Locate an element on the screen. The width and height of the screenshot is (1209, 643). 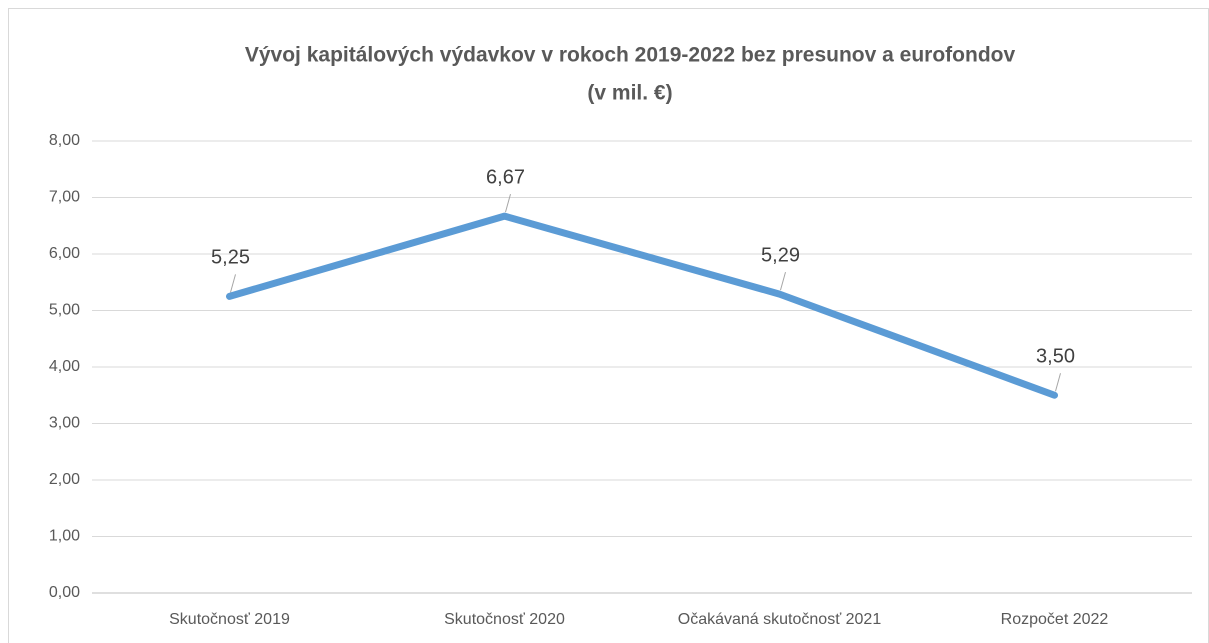
chart-subtitle: (v mil. €) is located at coordinates (629, 93).